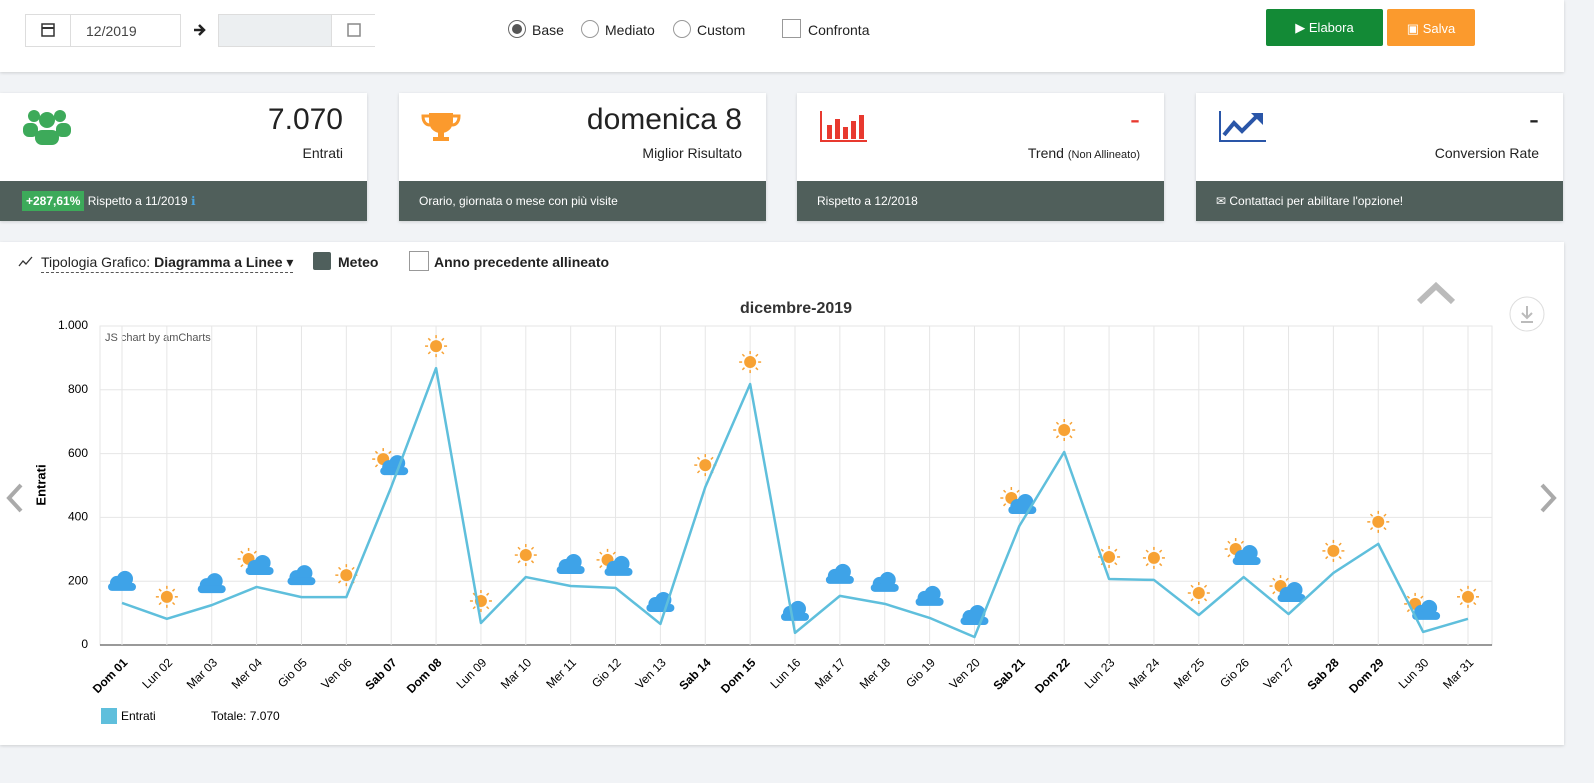  What do you see at coordinates (441, 127) in the screenshot?
I see `trophy-icon` at bounding box center [441, 127].